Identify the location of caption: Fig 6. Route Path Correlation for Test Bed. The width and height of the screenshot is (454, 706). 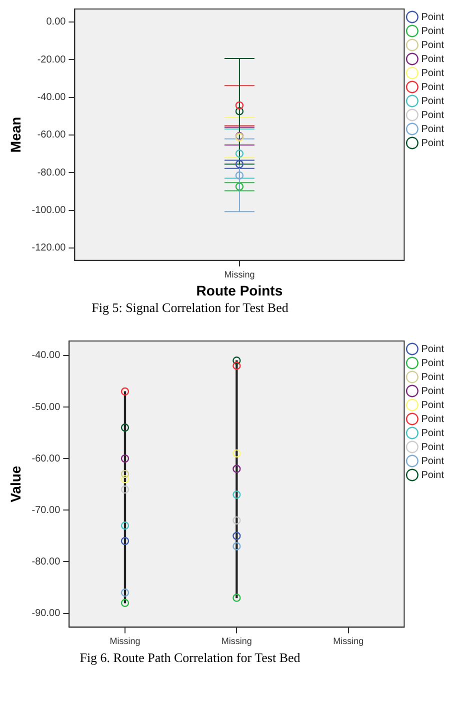
(190, 658).